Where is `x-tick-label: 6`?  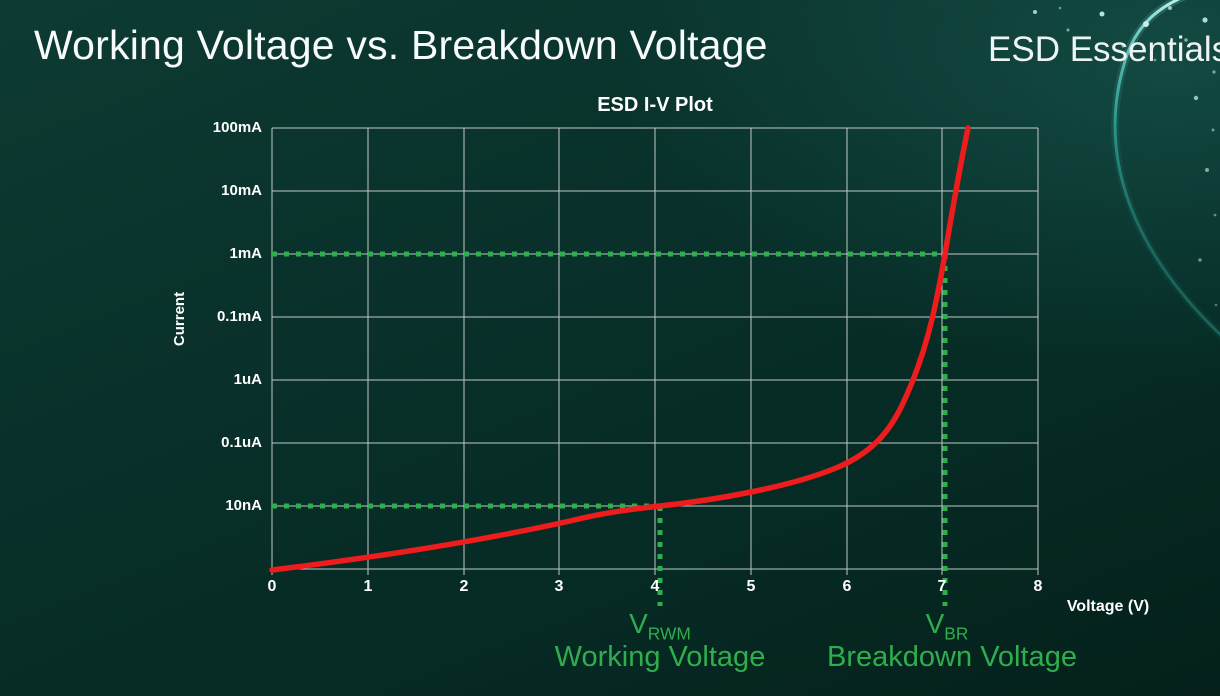 x-tick-label: 6 is located at coordinates (847, 586).